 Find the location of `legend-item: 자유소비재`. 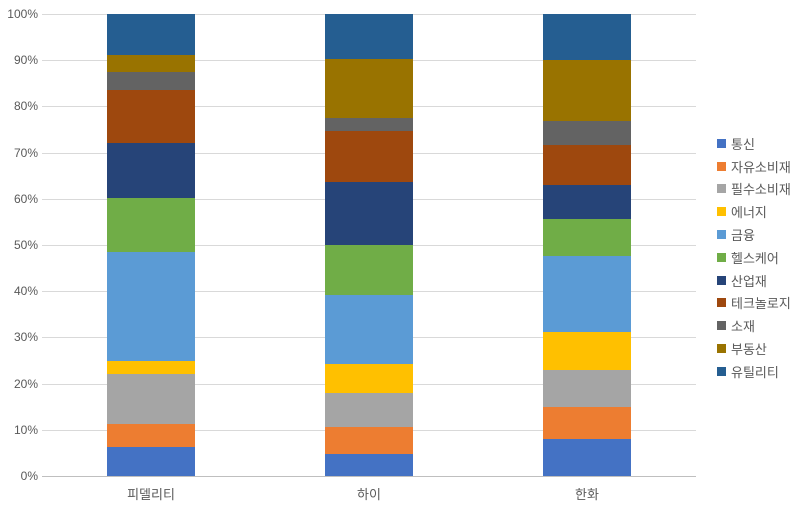

legend-item: 자유소비재 is located at coordinates (754, 166).